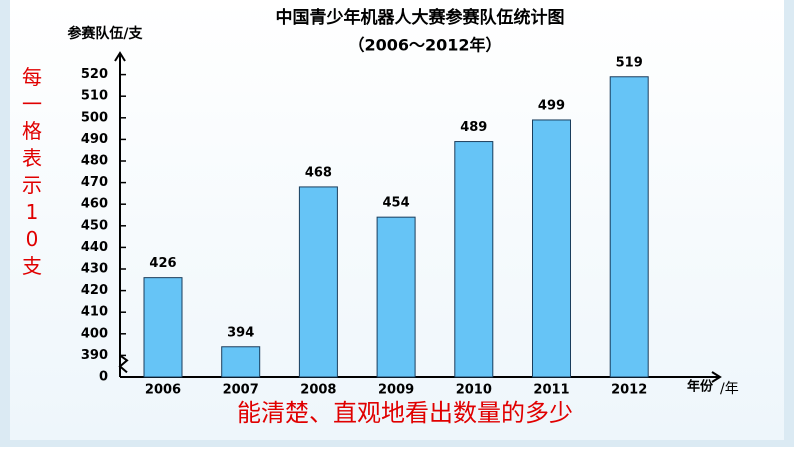  Describe the element at coordinates (396, 203) in the screenshot. I see `data-label: 454` at that location.